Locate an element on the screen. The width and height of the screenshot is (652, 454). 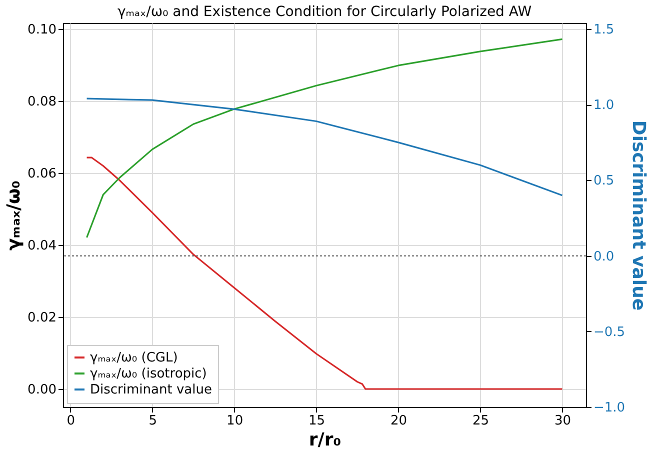
x-tick-label: 5 is located at coordinates (152, 421).